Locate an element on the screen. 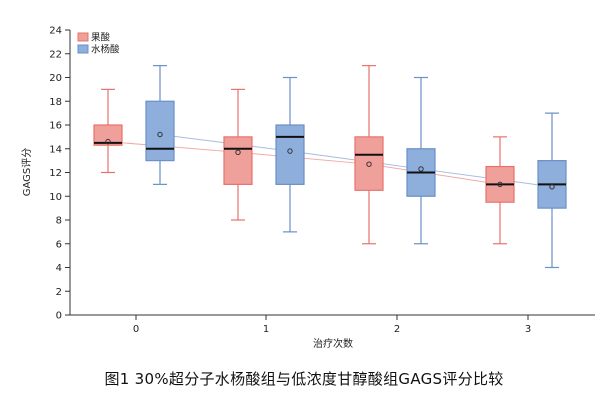  y-tick-label: 10 is located at coordinates (55, 197).